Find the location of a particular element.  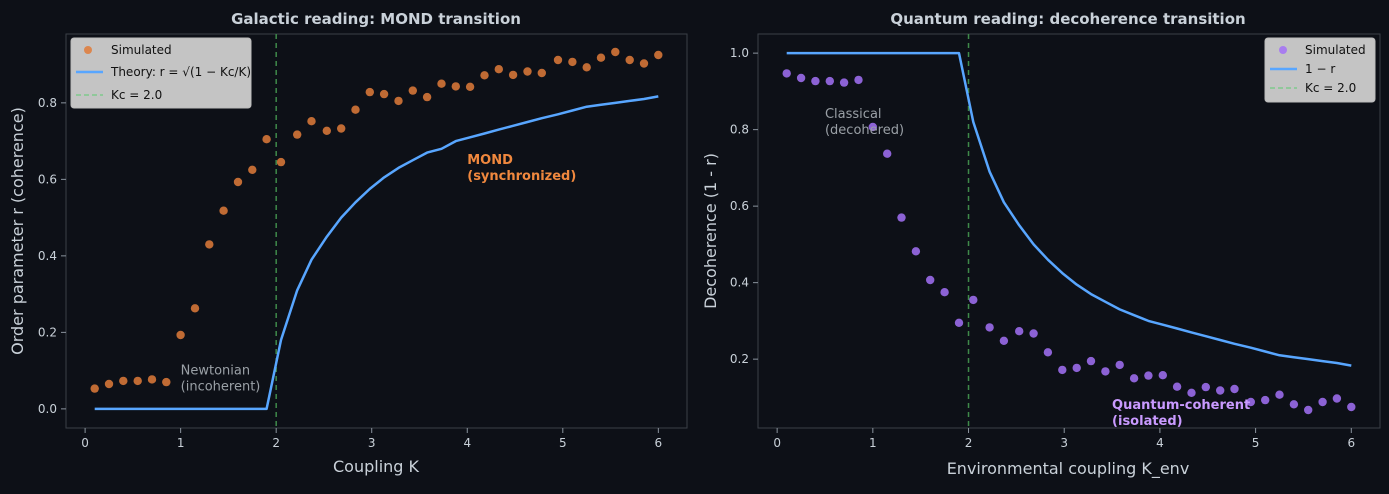

right-y-tick-label: 1.0 is located at coordinates (739, 53).